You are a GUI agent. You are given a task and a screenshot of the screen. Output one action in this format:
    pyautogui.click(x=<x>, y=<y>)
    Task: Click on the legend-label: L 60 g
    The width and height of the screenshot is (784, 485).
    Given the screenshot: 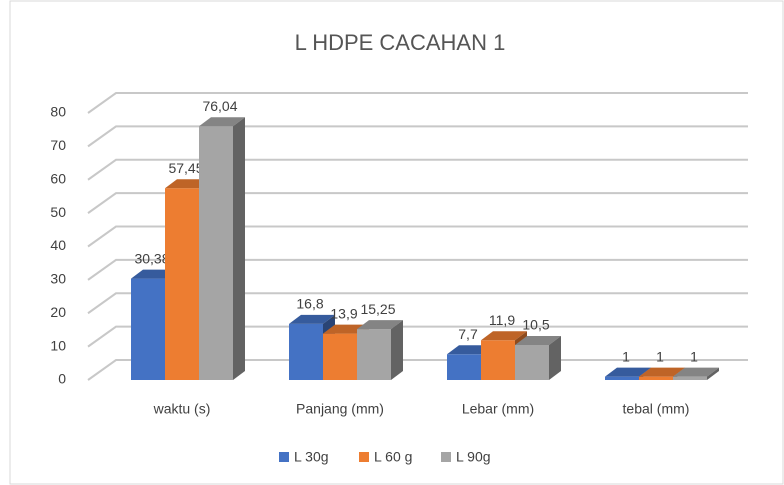 What is the action you would take?
    pyautogui.click(x=393, y=457)
    